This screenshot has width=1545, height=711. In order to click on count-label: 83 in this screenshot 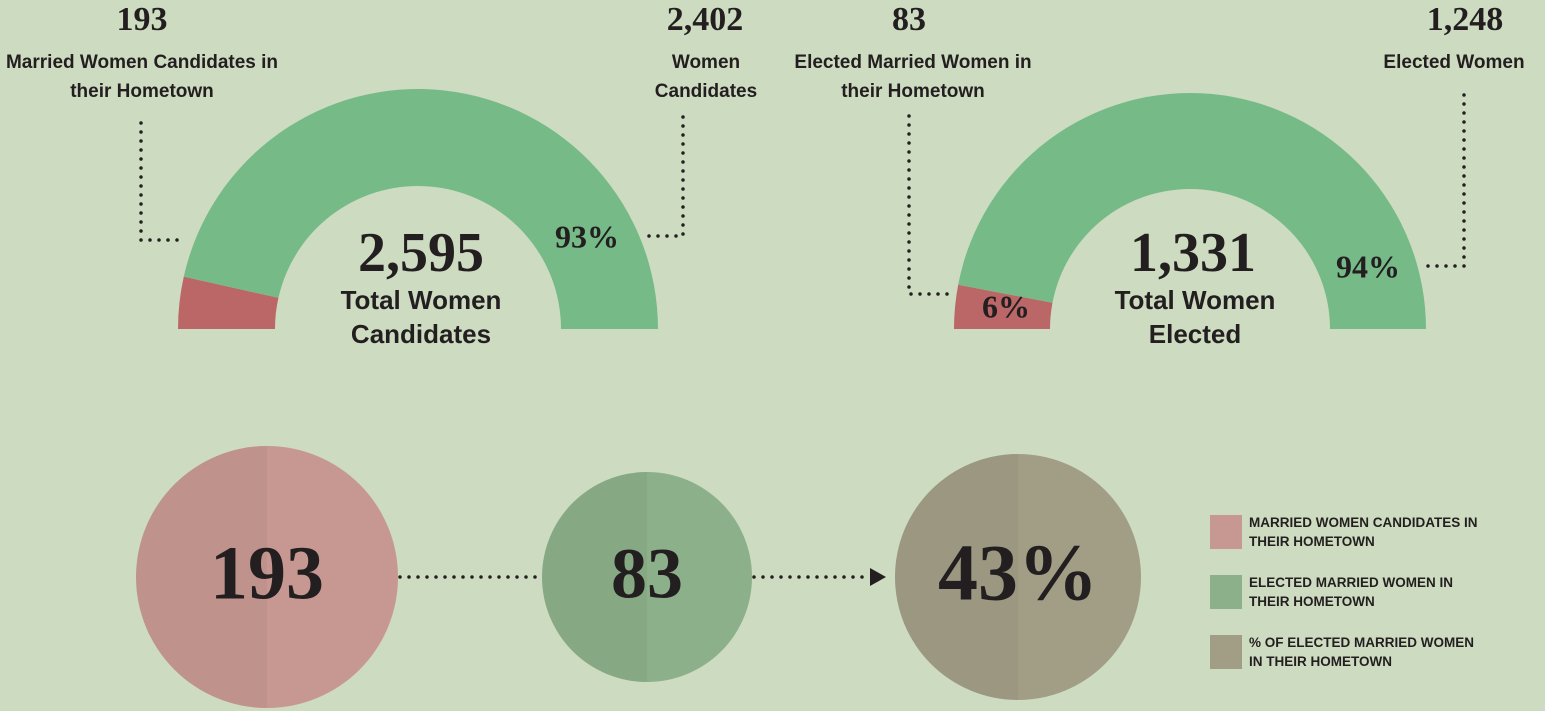, I will do `click(909, 19)`.